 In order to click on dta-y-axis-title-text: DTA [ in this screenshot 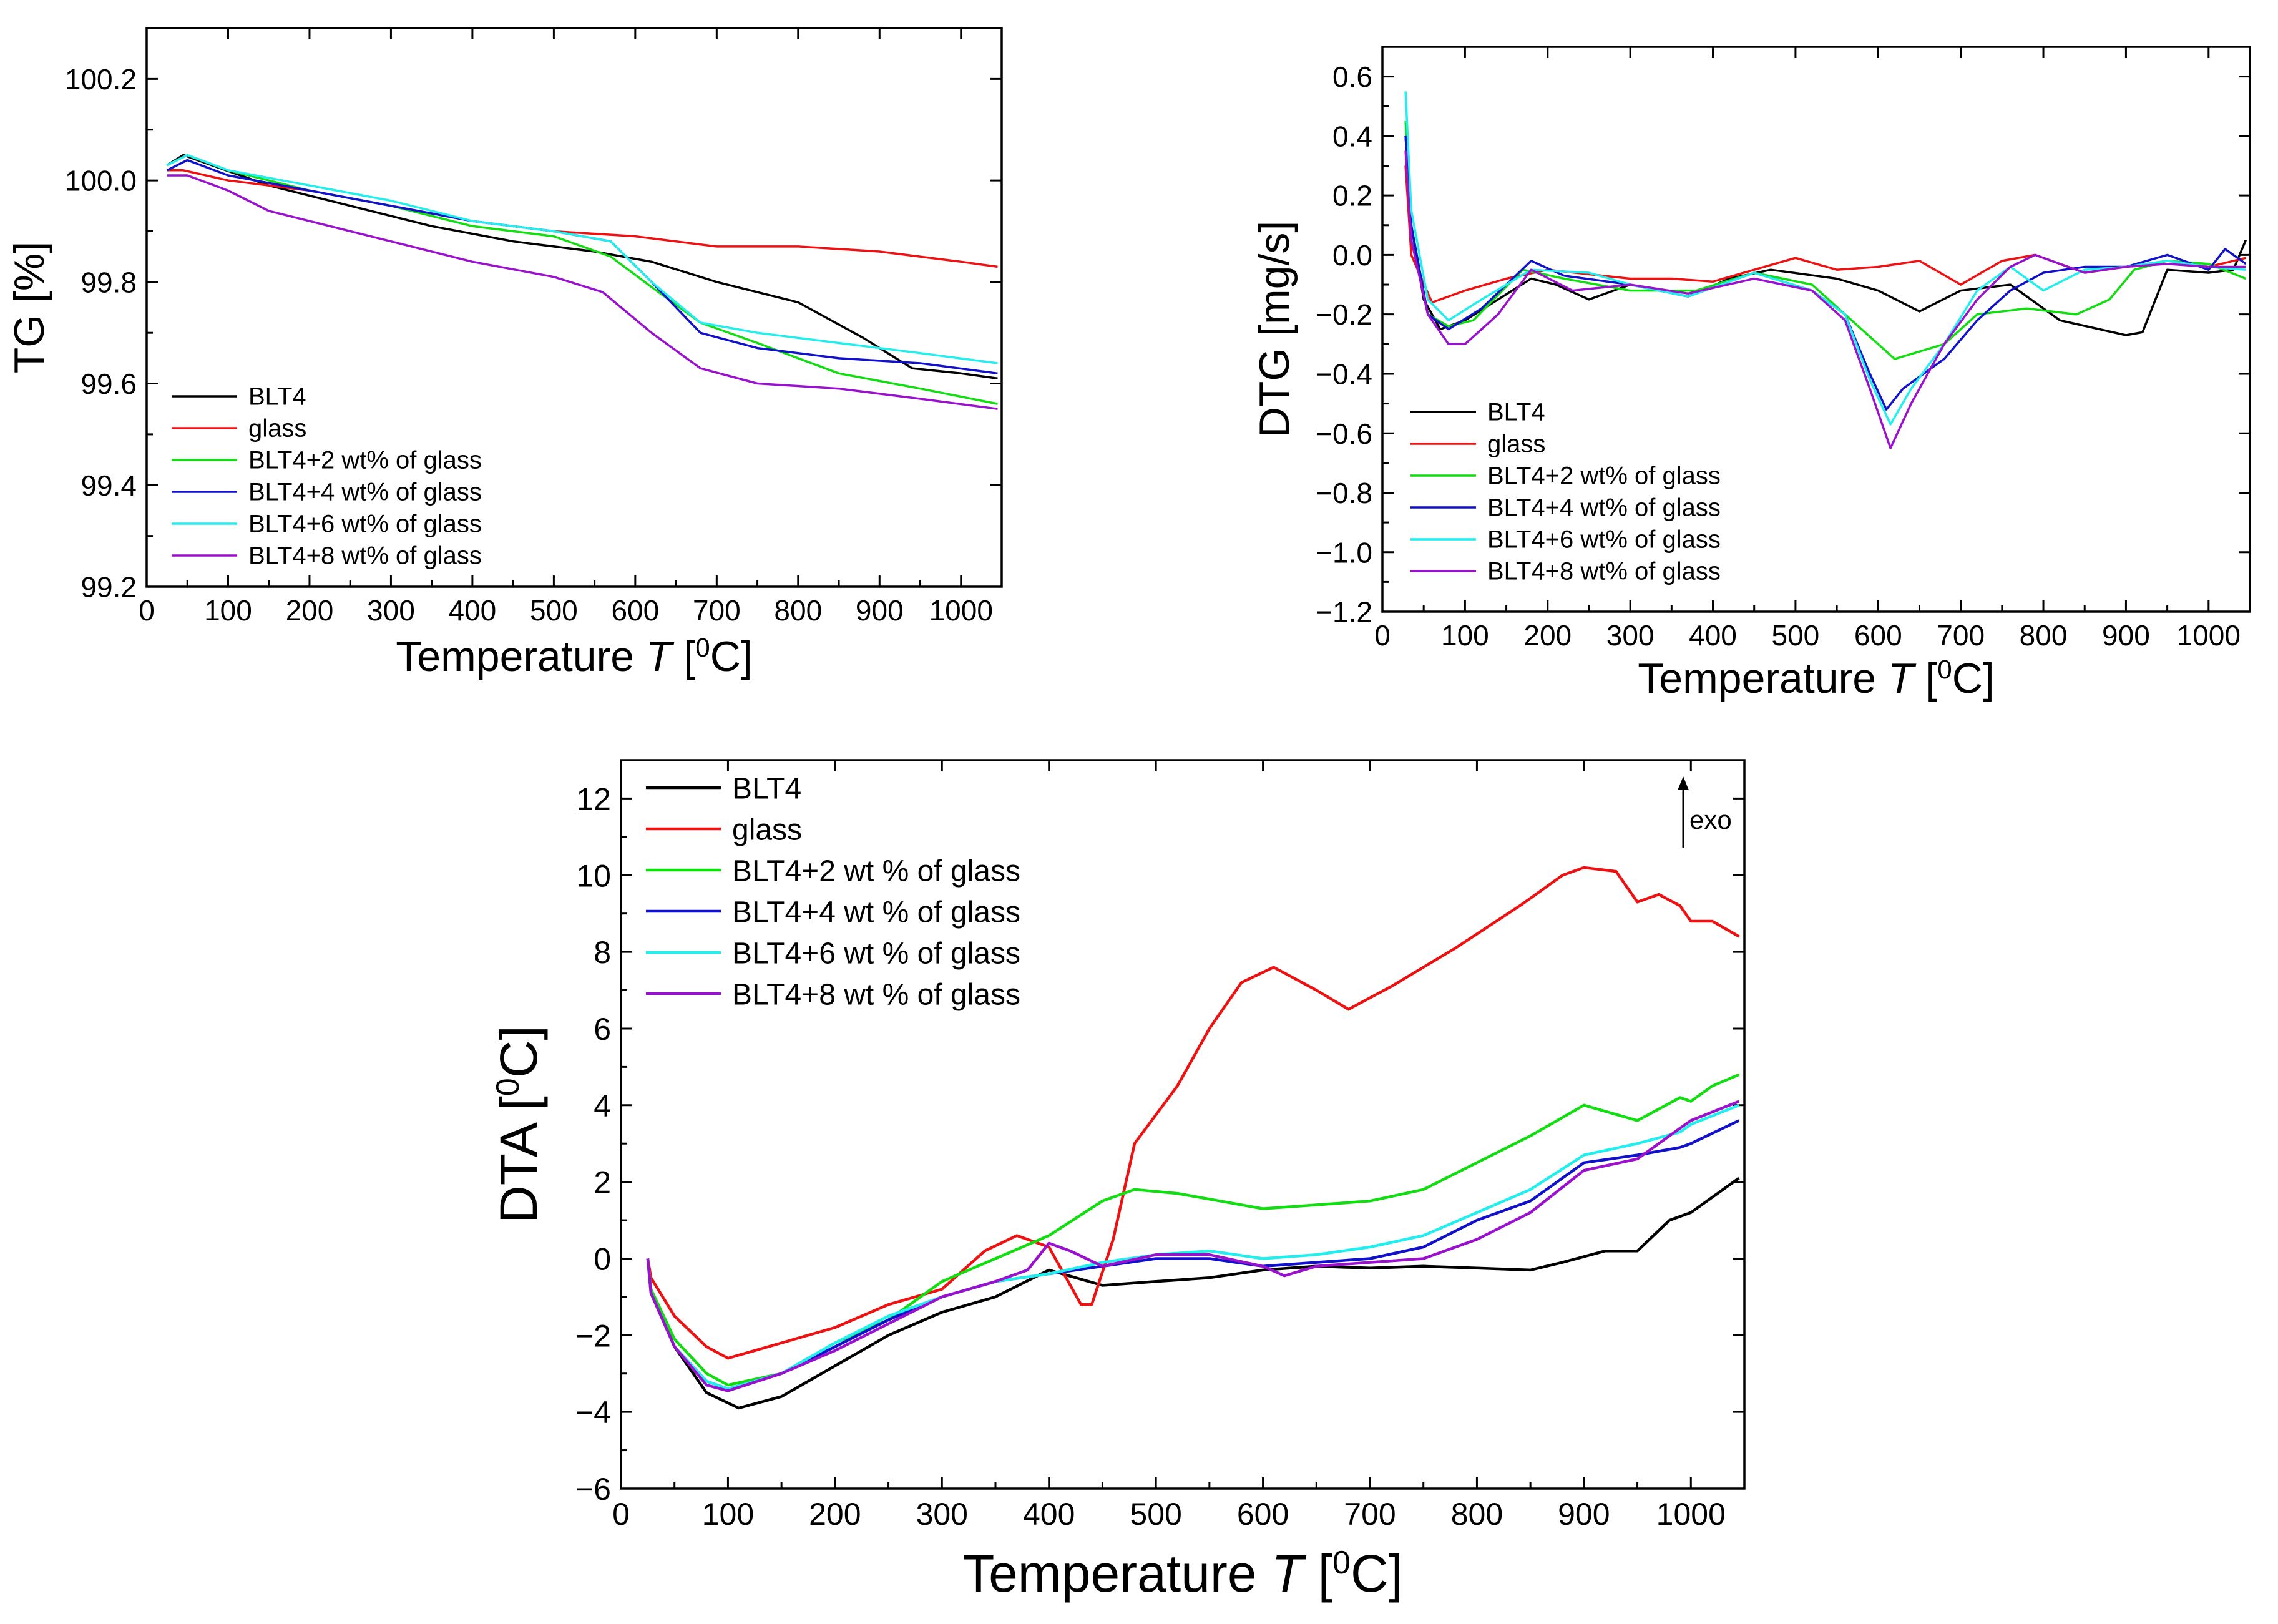, I will do `click(518, 1160)`.